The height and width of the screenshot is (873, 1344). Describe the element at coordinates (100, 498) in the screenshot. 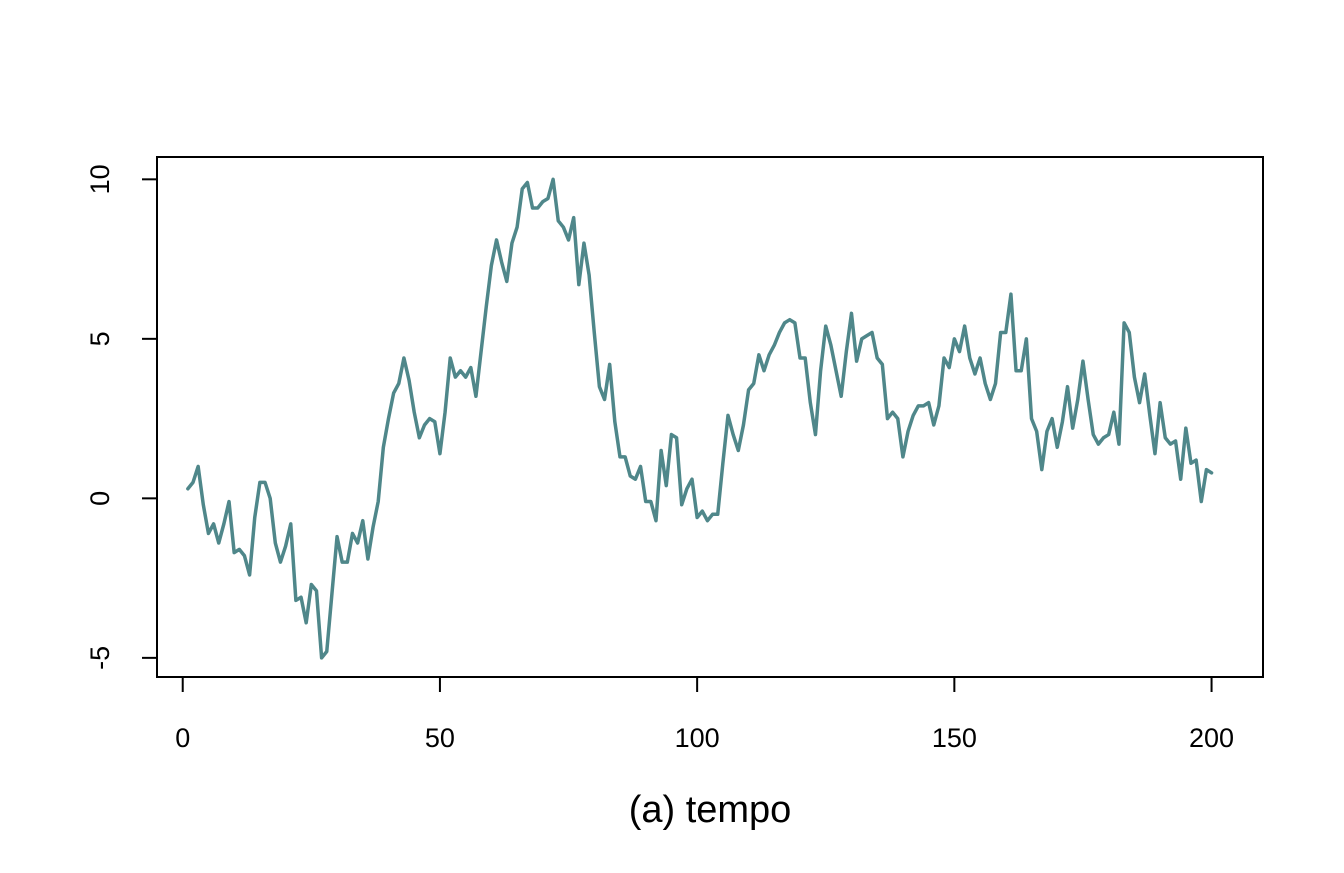

I see `y-tick-label: 0` at that location.